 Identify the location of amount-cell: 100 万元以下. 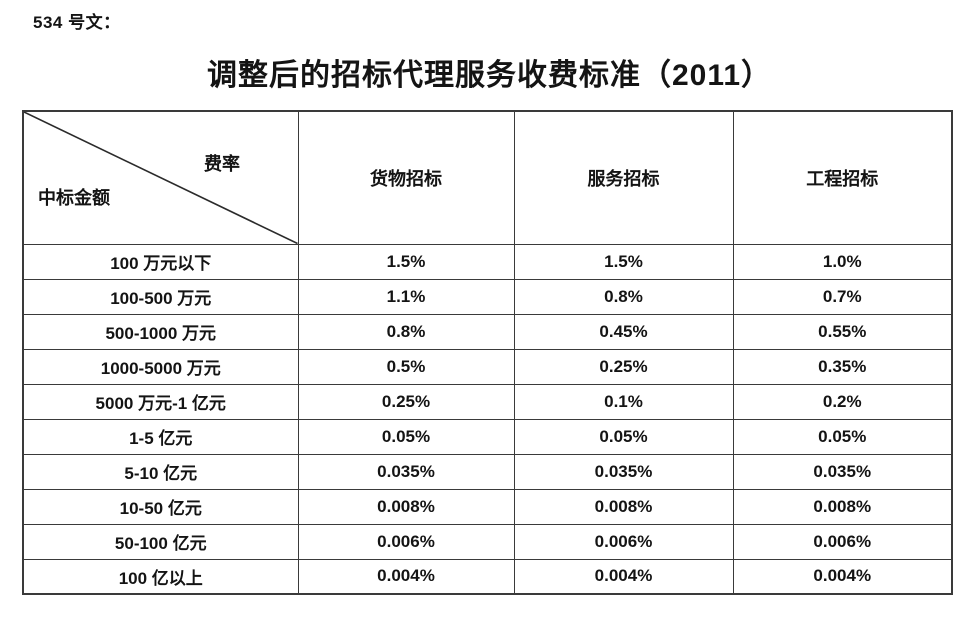
(160, 261).